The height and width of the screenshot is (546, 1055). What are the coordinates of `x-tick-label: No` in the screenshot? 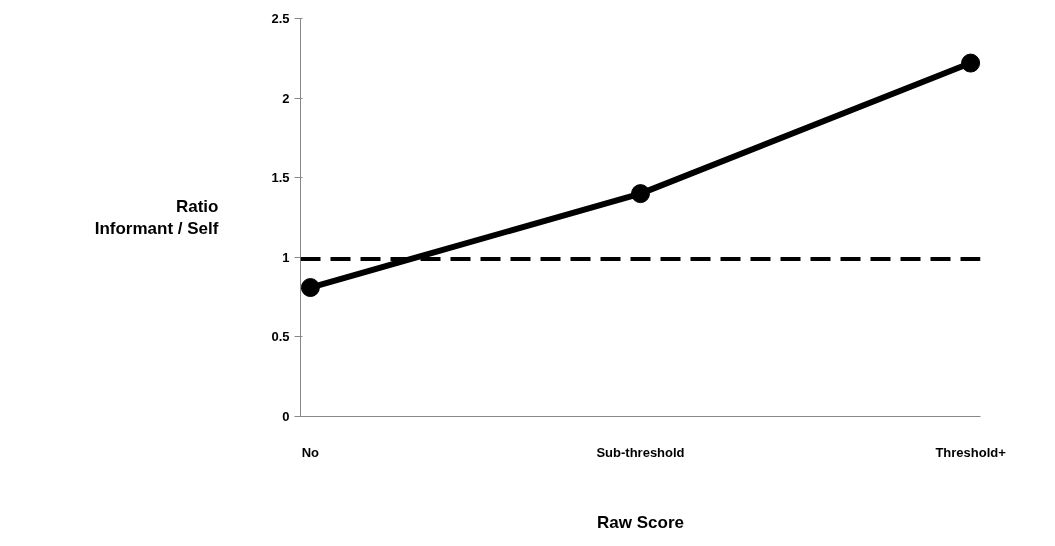 It's located at (310, 452).